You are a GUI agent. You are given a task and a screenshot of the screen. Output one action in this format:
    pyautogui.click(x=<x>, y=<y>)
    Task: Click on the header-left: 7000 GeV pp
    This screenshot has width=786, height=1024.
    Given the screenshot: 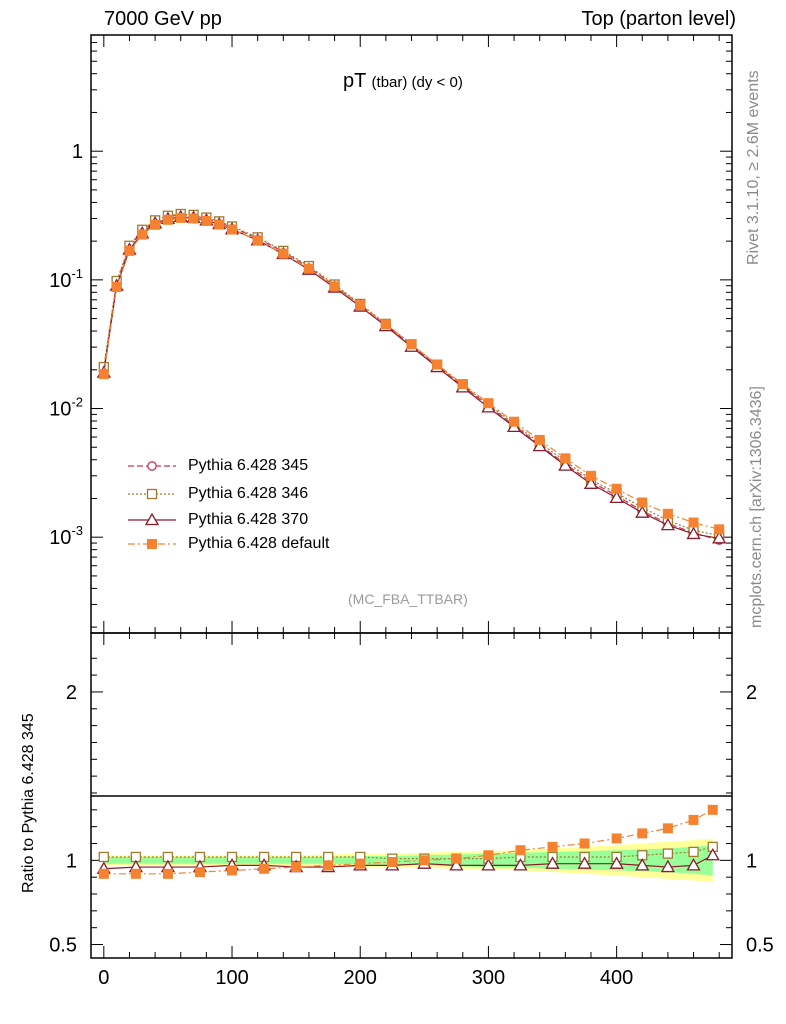 What is the action you would take?
    pyautogui.click(x=163, y=19)
    